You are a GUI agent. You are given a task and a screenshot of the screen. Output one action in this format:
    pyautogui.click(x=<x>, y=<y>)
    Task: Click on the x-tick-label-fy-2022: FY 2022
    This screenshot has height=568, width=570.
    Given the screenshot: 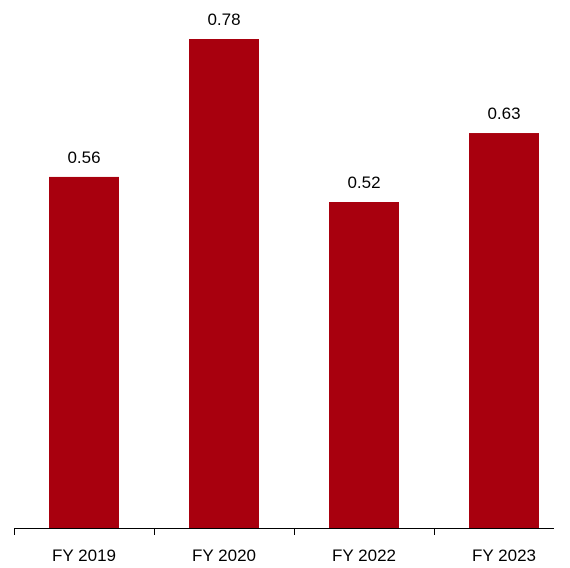 What is the action you would take?
    pyautogui.click(x=364, y=555)
    